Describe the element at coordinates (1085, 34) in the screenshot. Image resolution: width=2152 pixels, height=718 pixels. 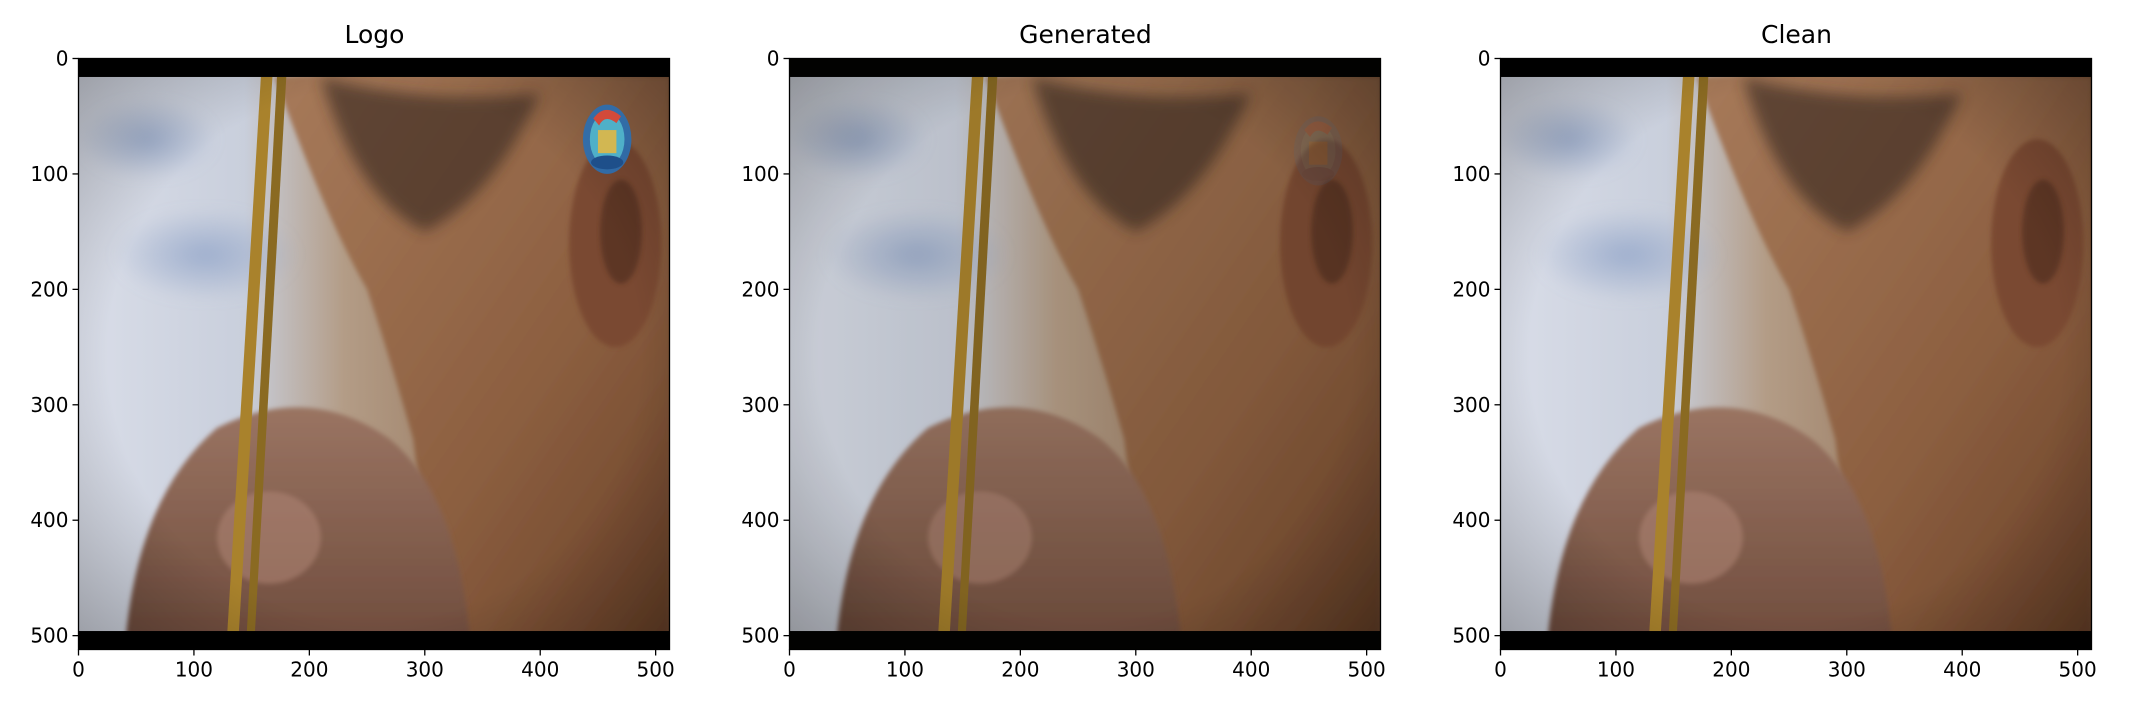
I see `panel-title: Generated` at that location.